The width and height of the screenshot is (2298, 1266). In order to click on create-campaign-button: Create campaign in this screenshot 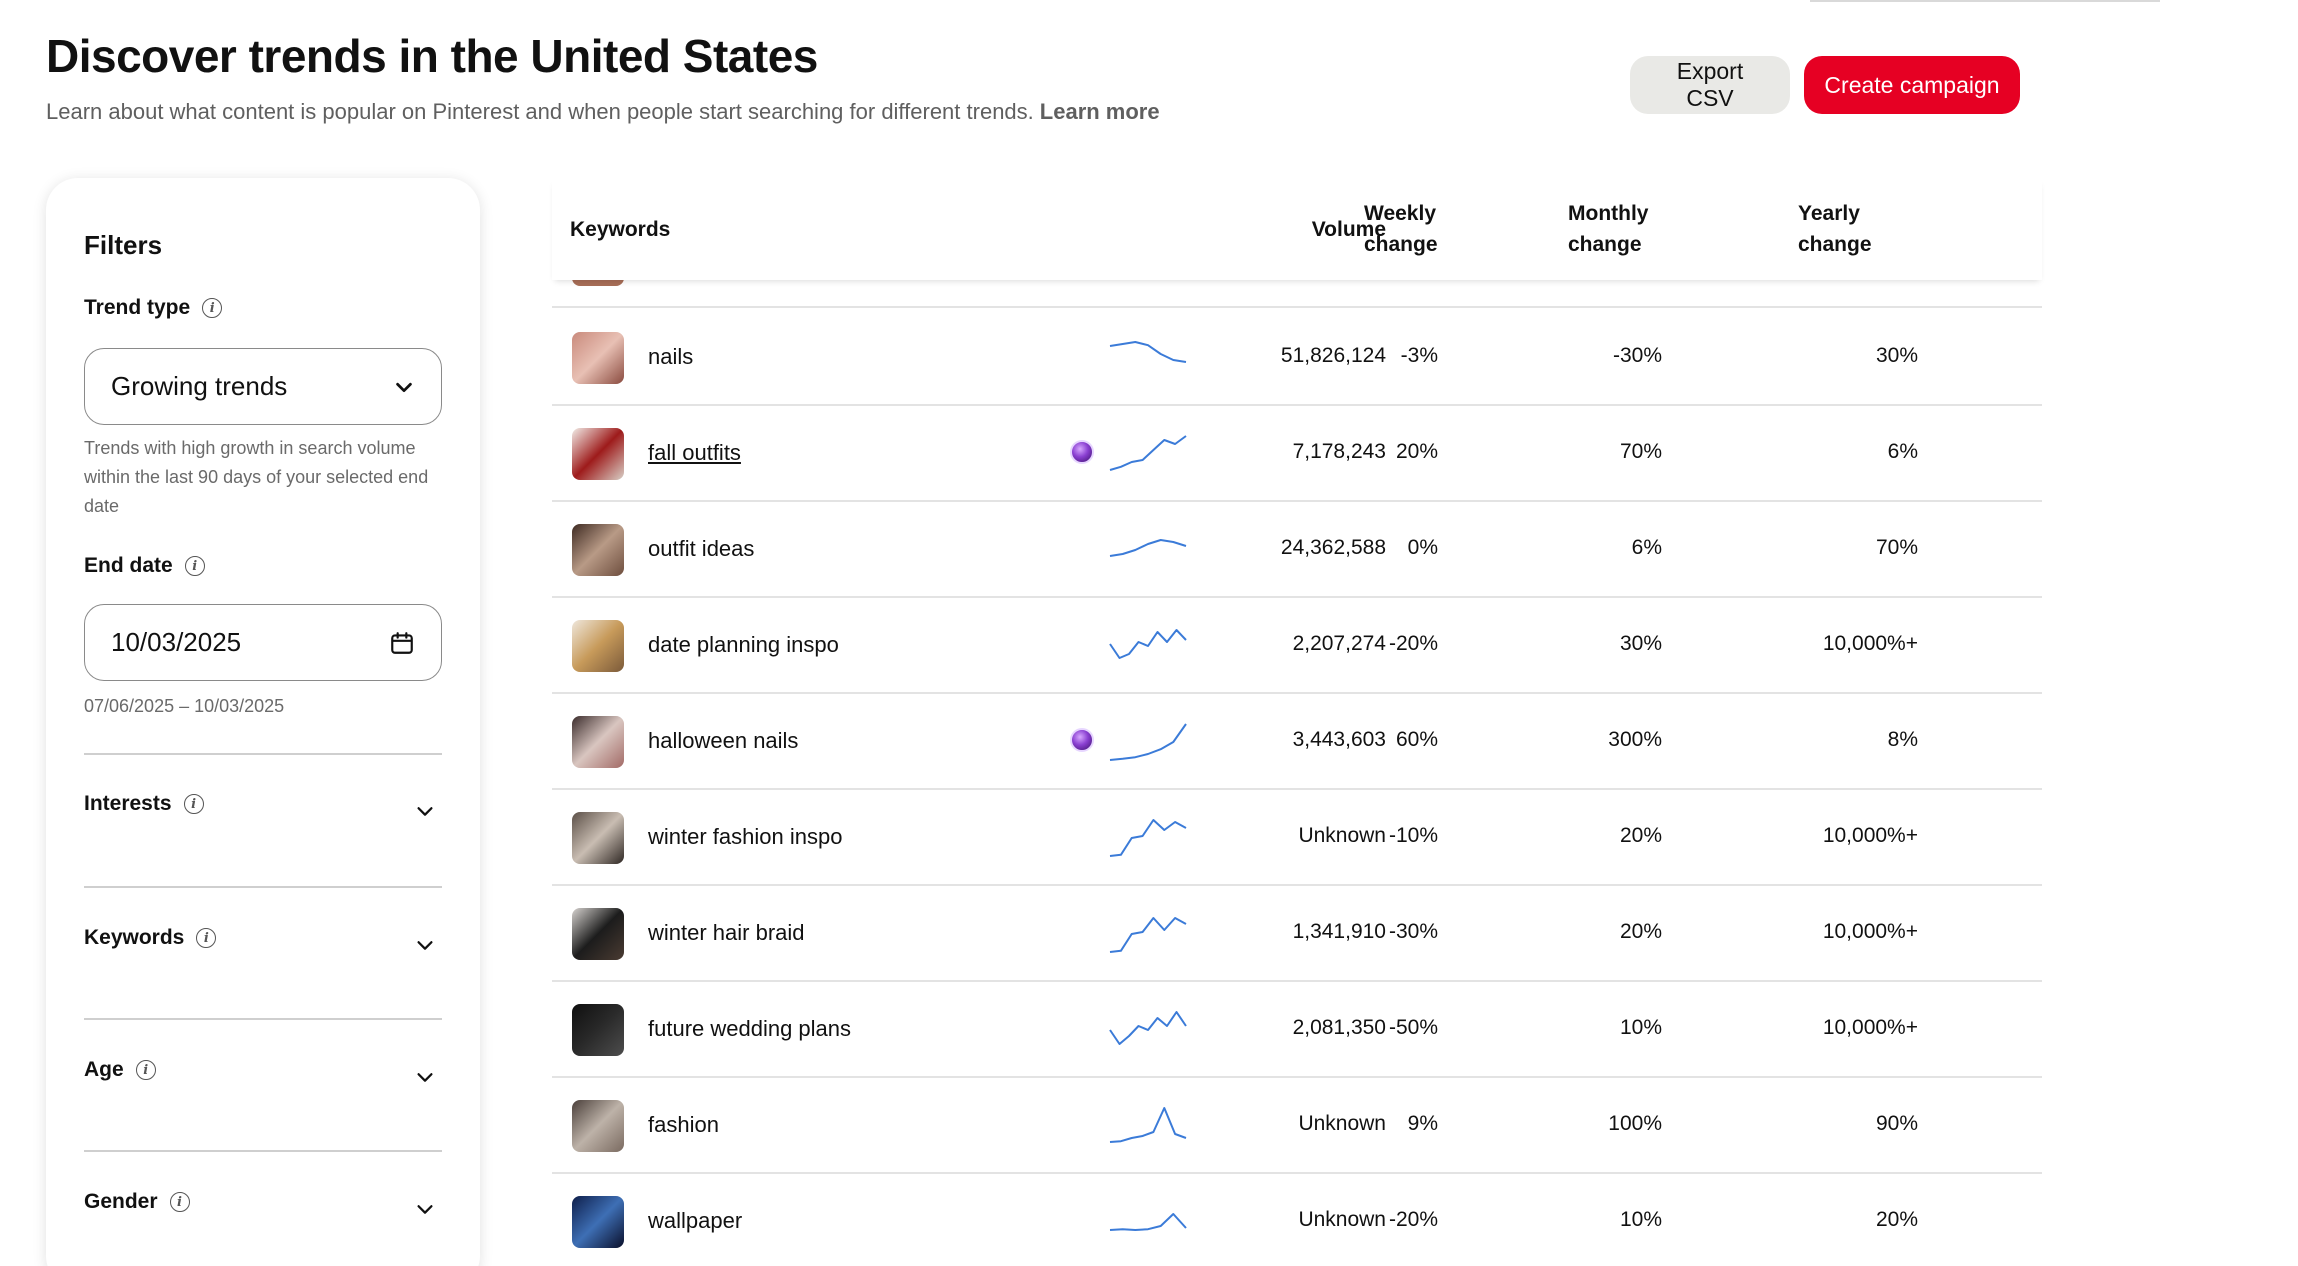, I will do `click(1912, 85)`.